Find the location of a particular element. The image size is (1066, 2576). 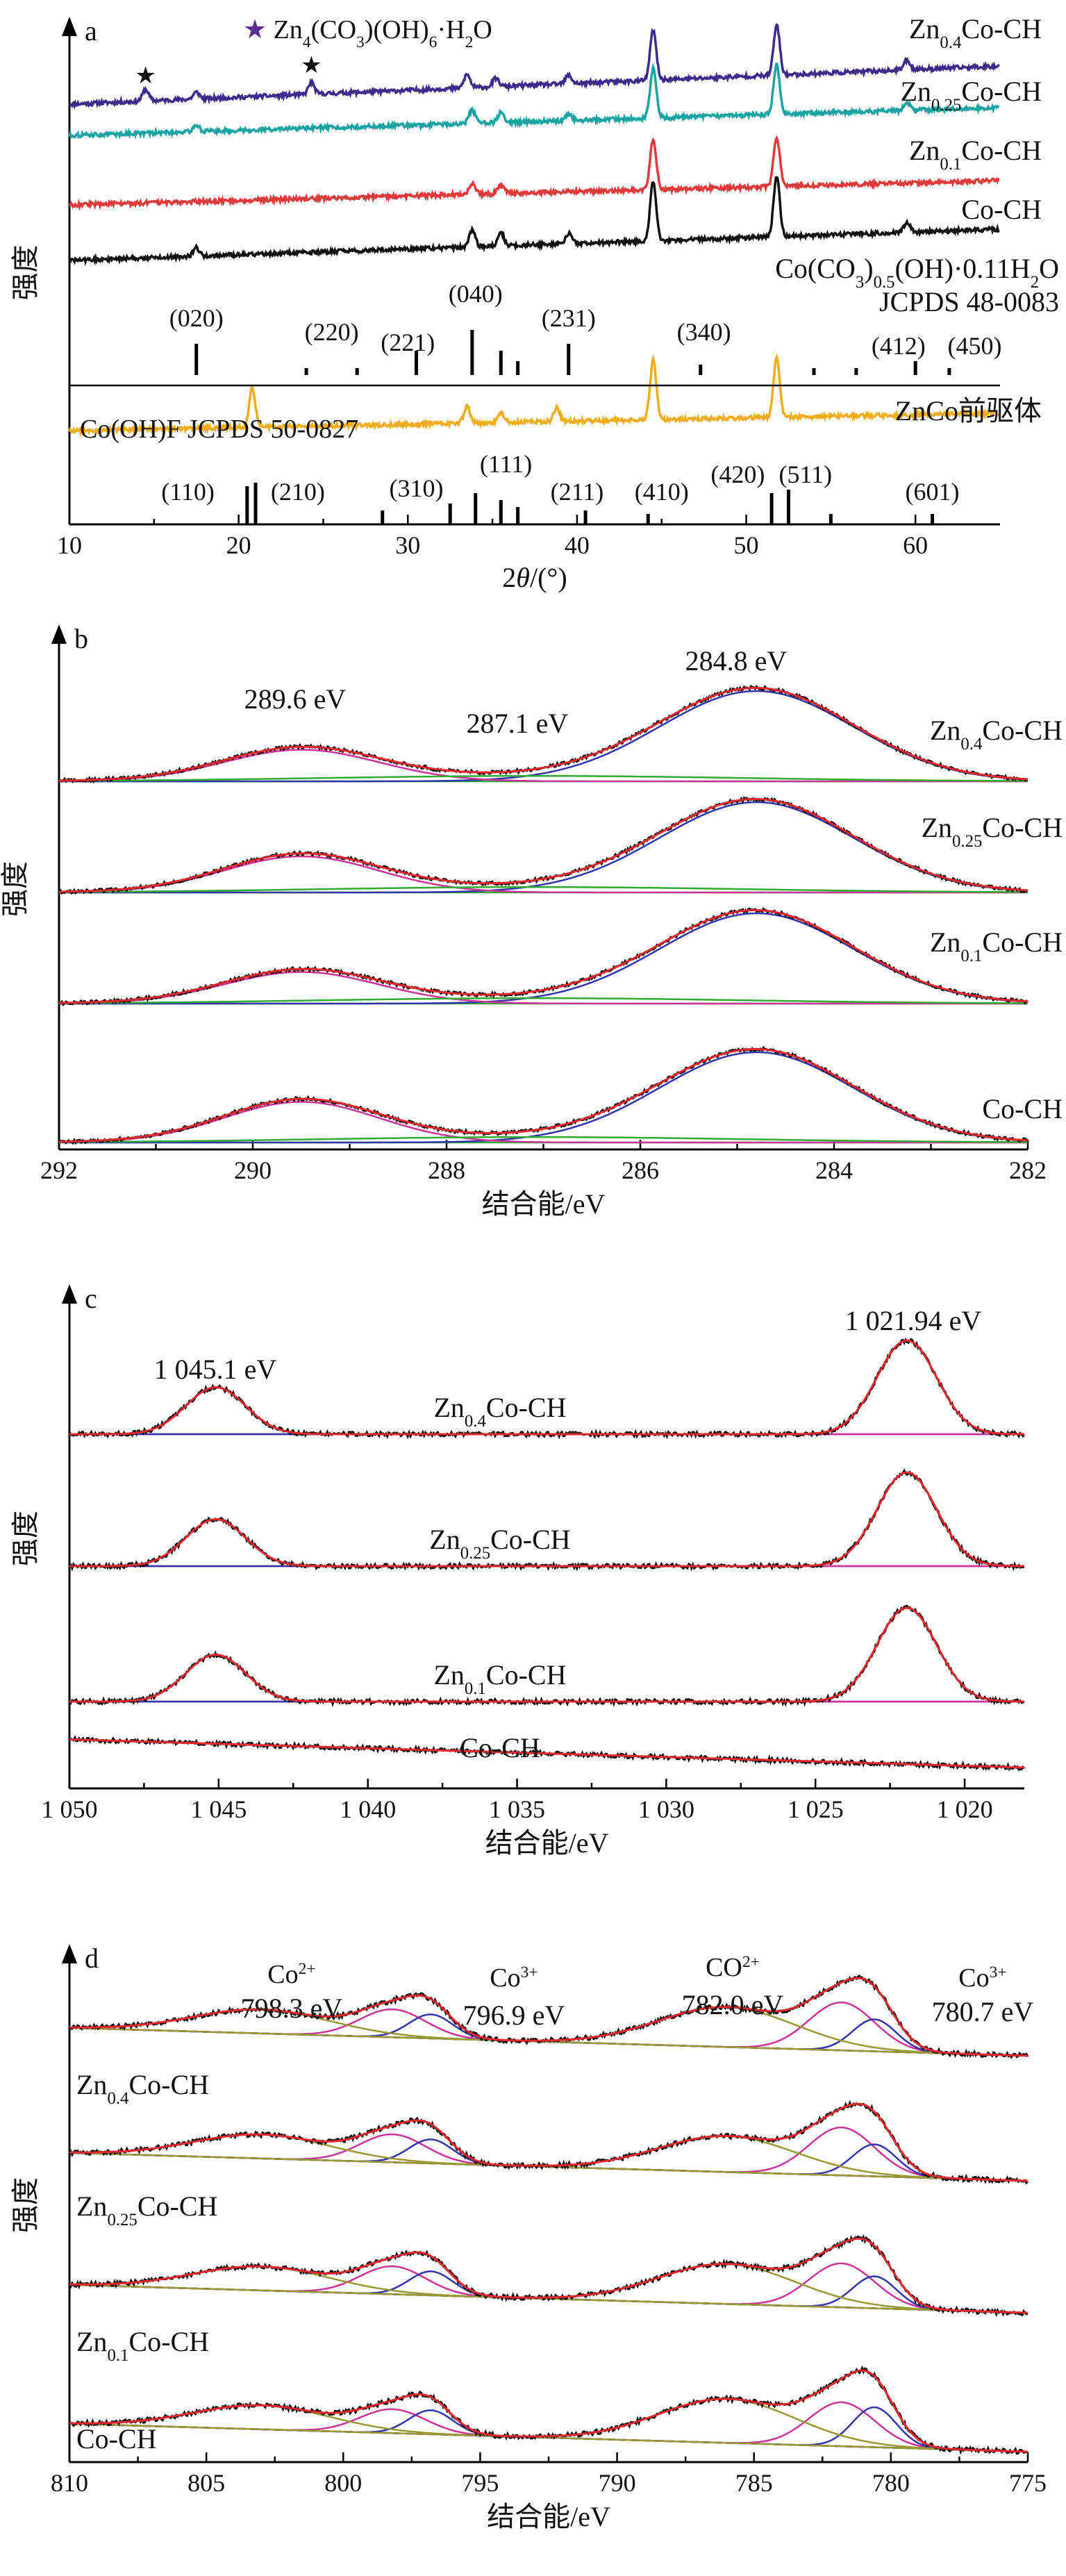

miller-index: (412) is located at coordinates (899, 346).